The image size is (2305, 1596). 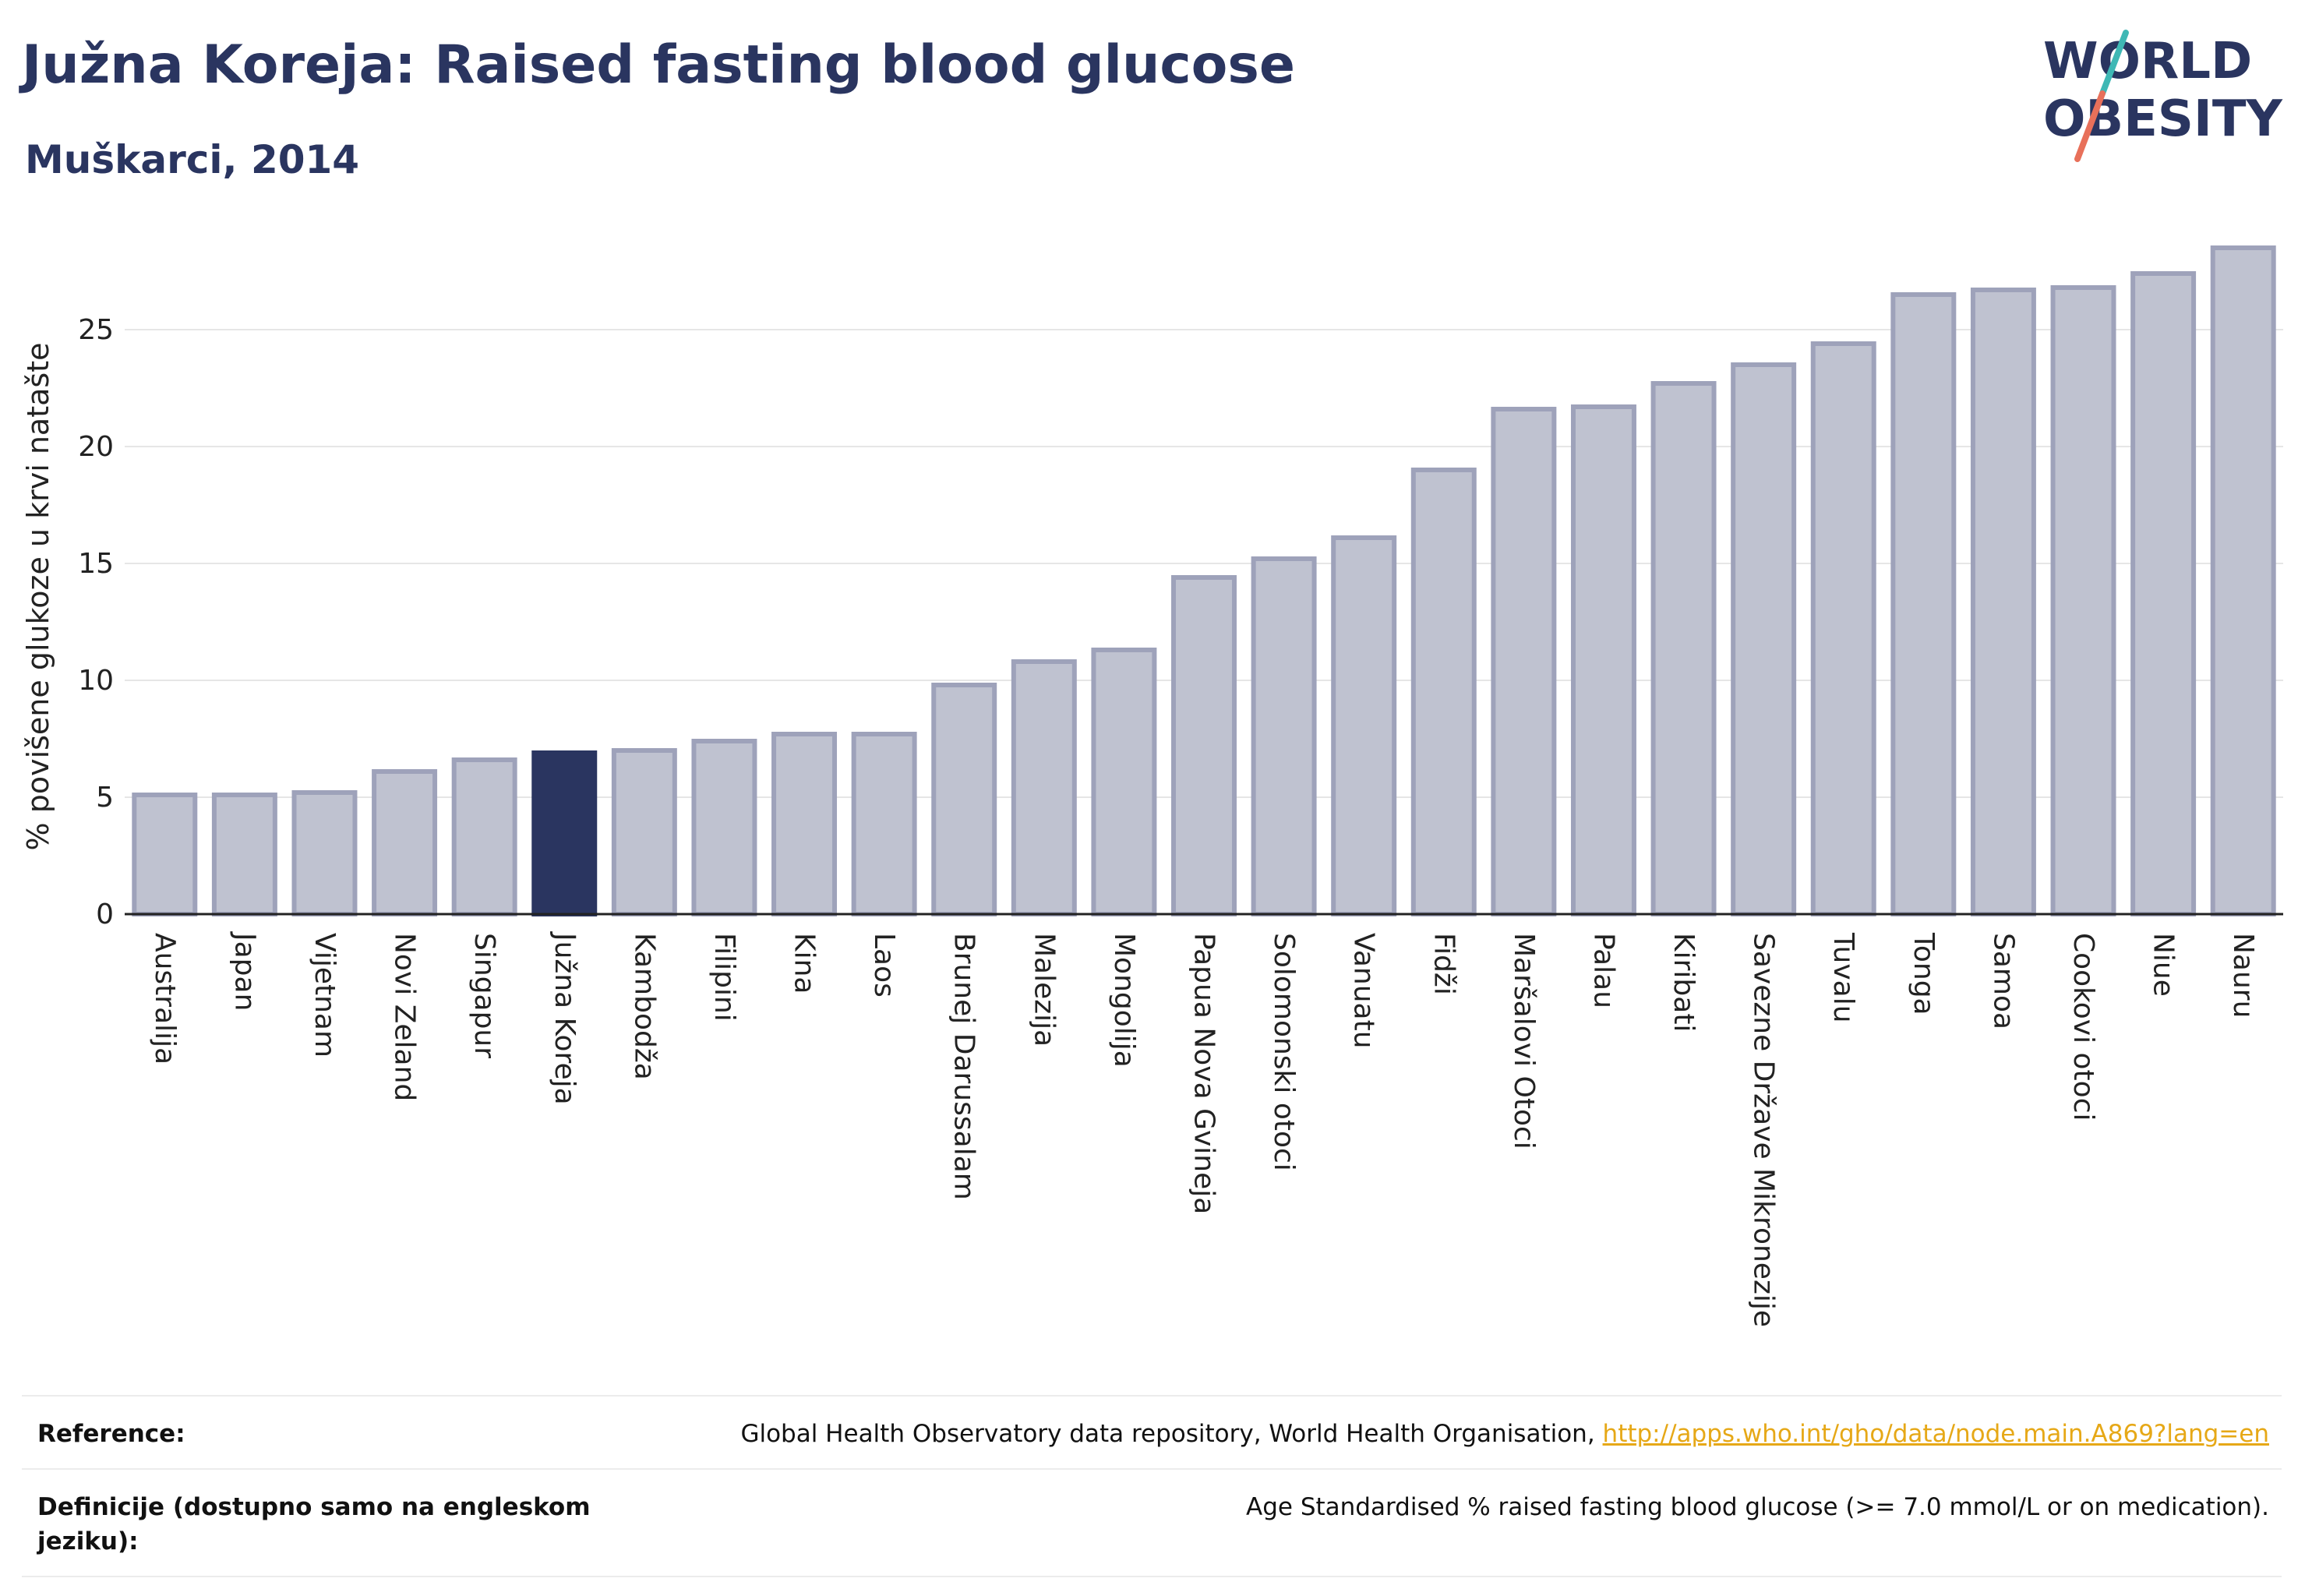 What do you see at coordinates (1524, 1041) in the screenshot?
I see `x-category-label: Maršalovi Otoci` at bounding box center [1524, 1041].